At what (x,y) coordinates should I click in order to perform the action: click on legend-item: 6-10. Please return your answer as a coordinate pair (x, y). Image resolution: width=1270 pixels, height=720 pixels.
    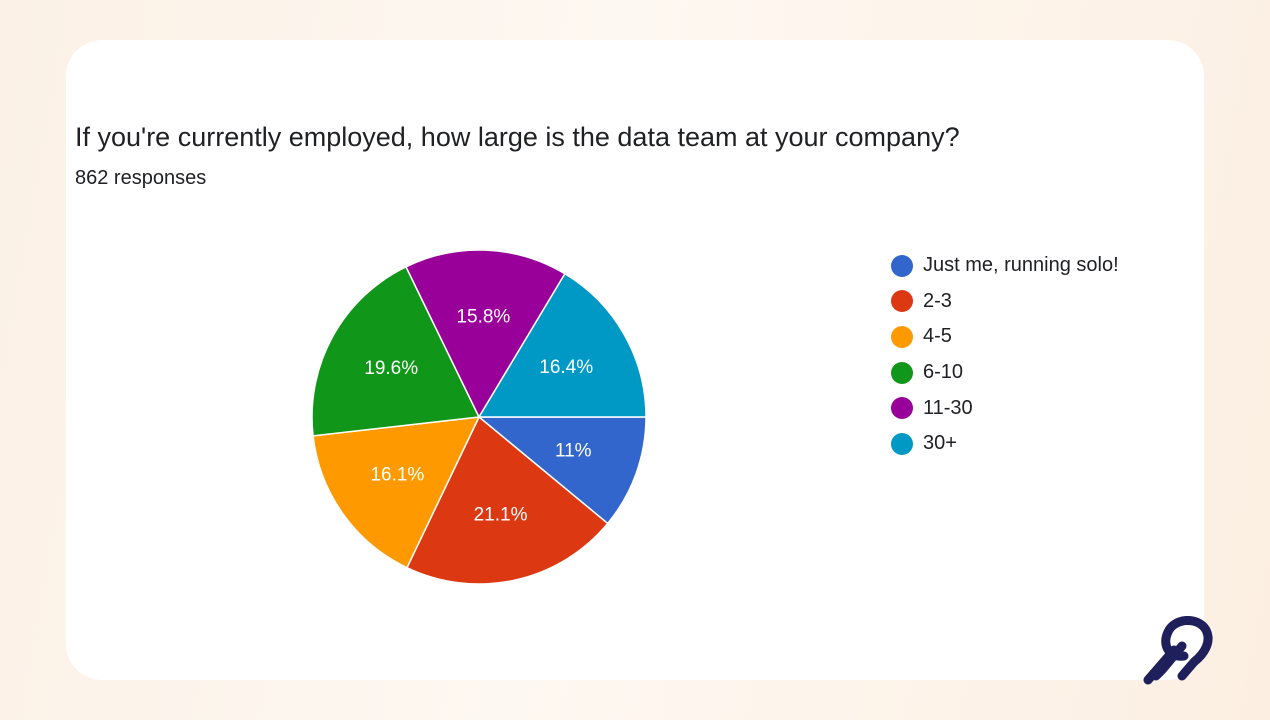
    Looking at the image, I should click on (1005, 373).